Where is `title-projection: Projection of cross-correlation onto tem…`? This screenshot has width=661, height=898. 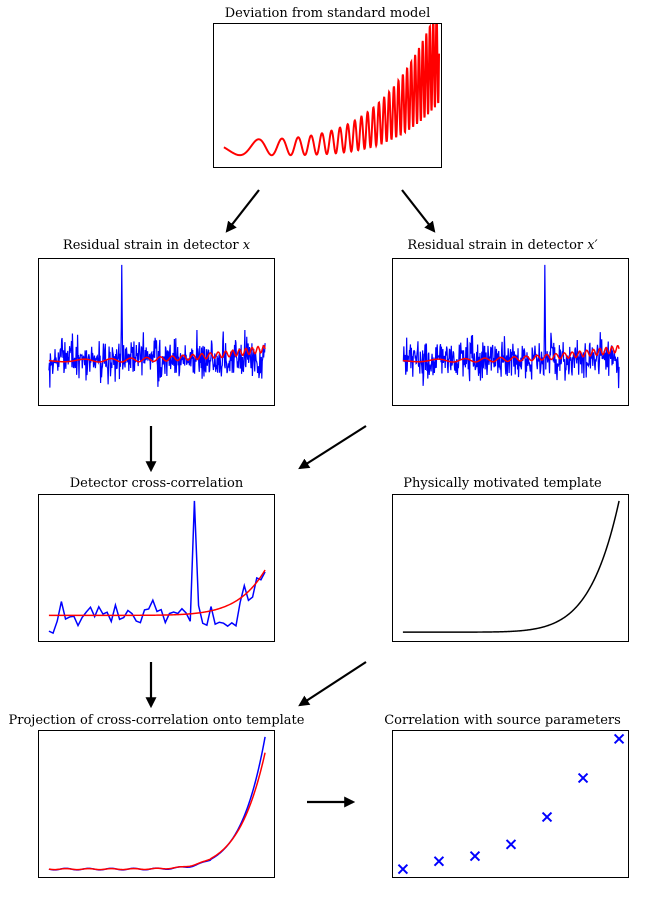 title-projection: Projection of cross-correlation onto tem… is located at coordinates (156, 720).